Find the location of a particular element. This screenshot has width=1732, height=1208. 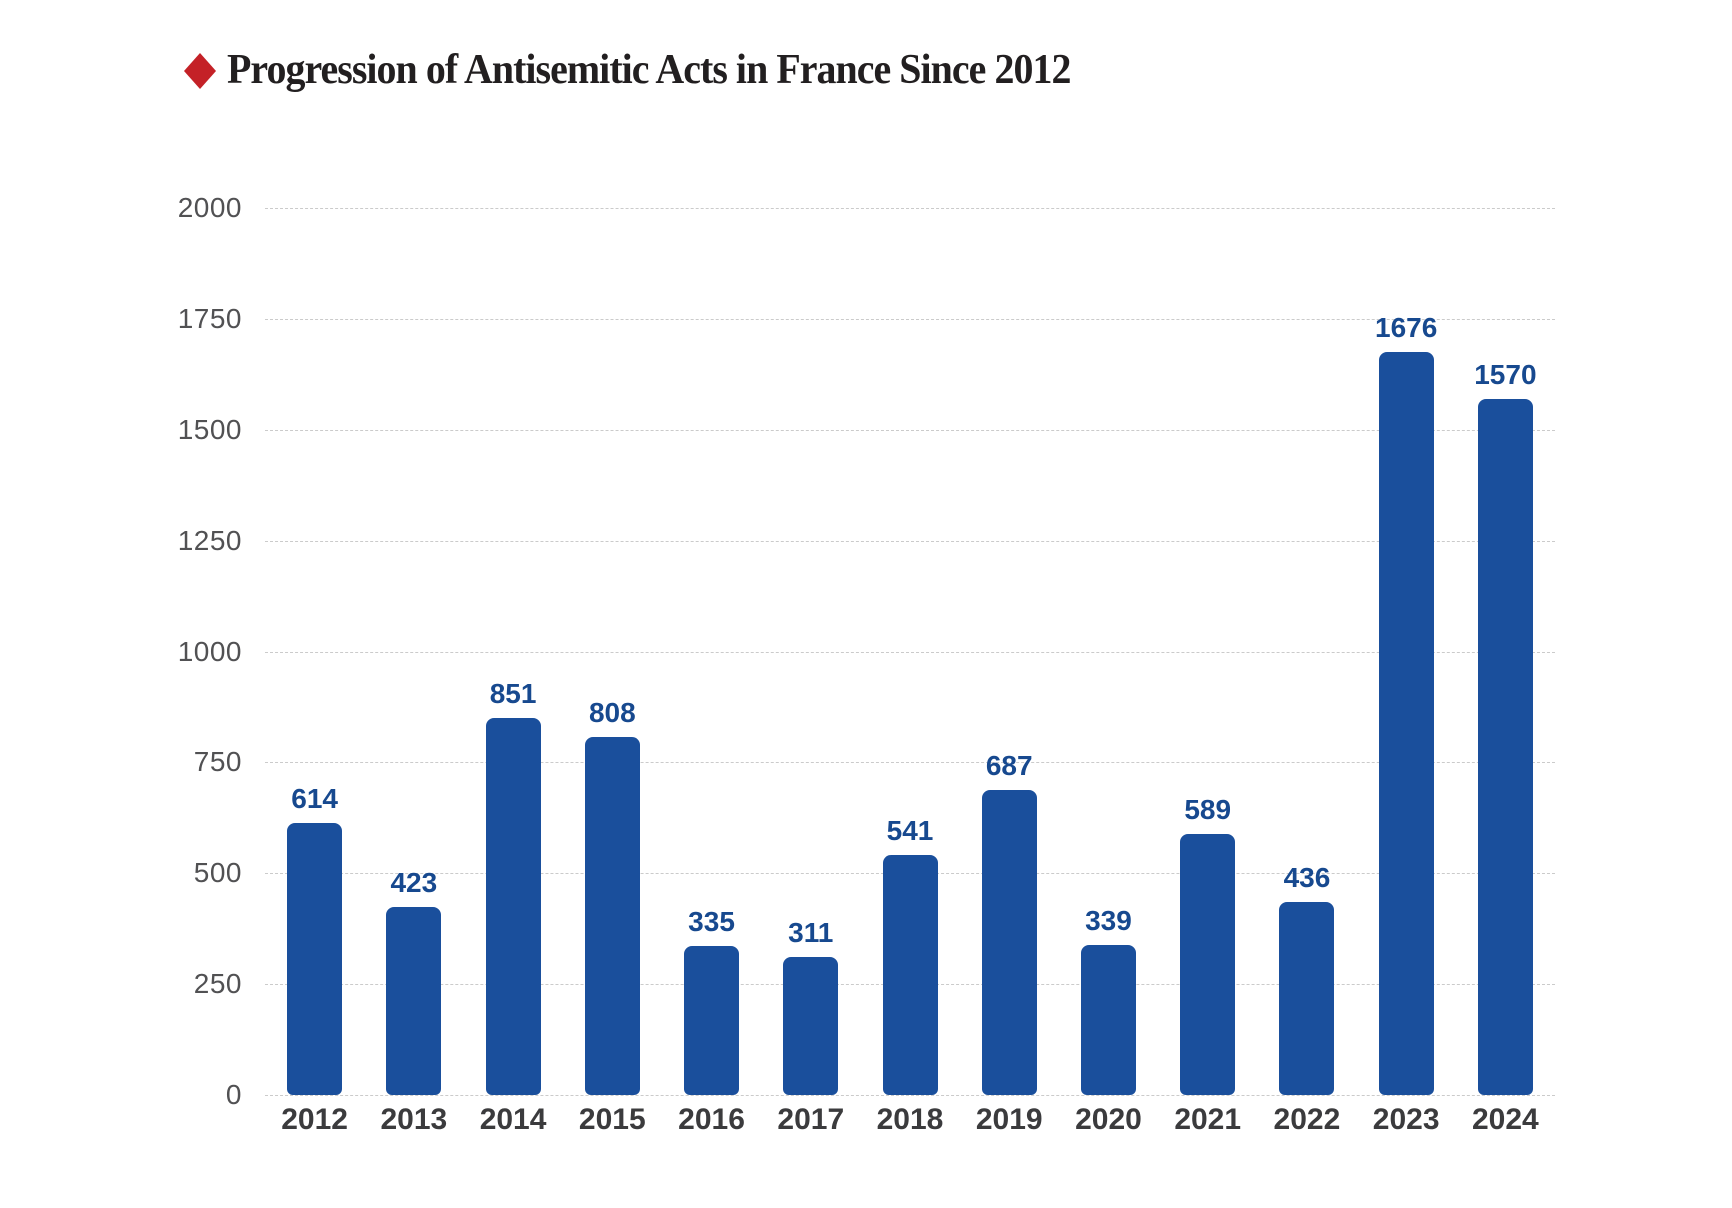

bar-2017 is located at coordinates (811, 1026).